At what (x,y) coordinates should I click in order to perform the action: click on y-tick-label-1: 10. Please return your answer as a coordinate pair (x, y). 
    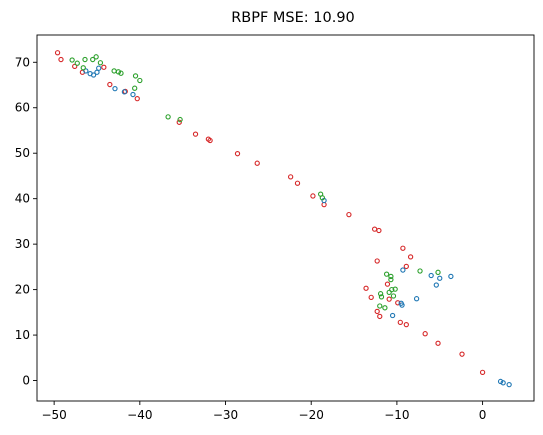
    Looking at the image, I should click on (22, 335).